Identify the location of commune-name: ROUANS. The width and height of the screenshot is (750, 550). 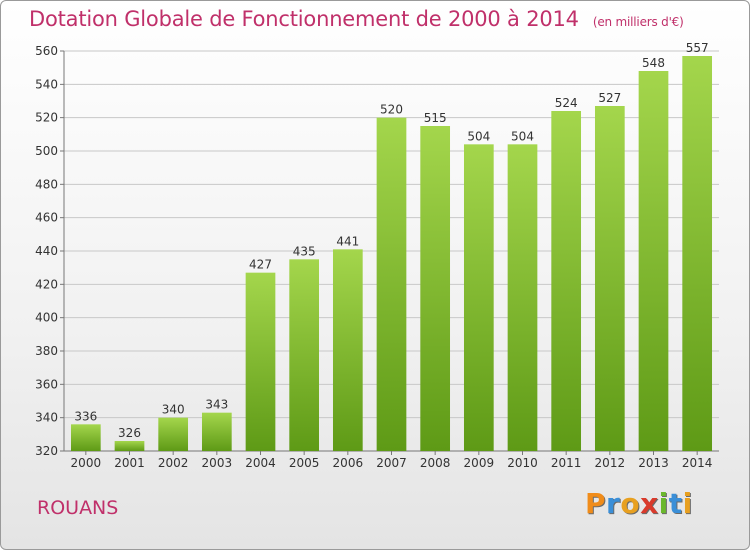
(78, 508).